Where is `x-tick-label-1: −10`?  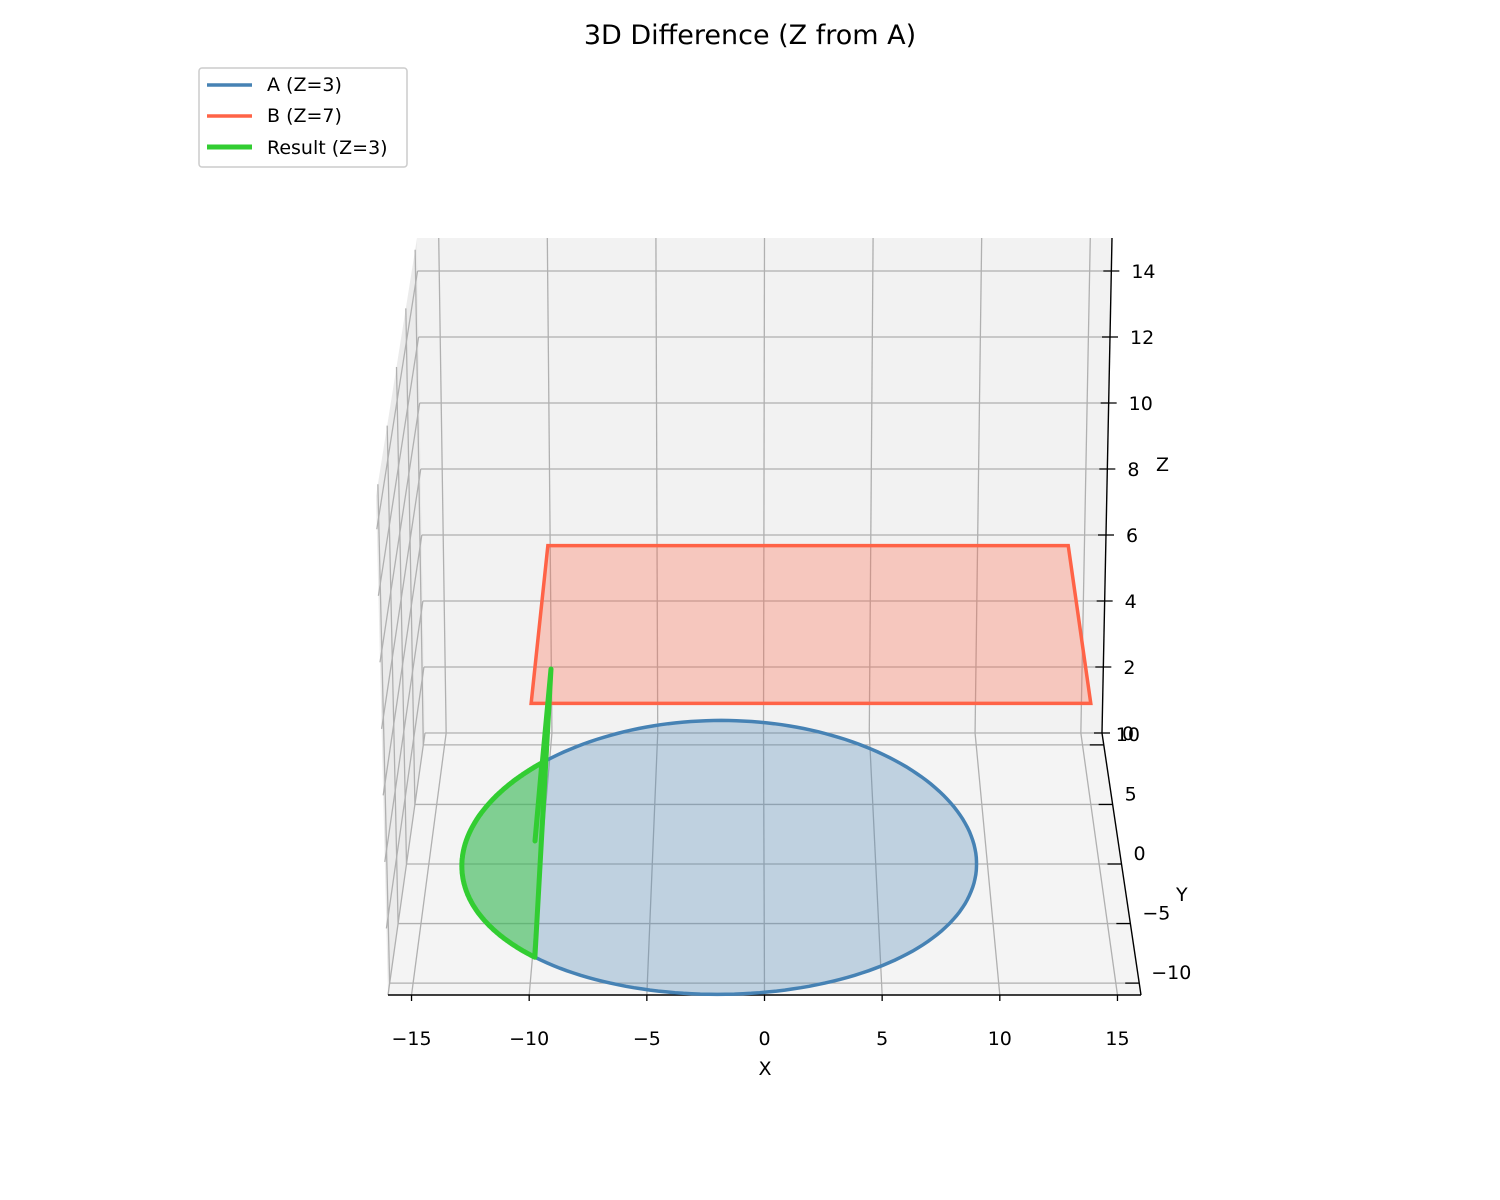
x-tick-label-1: −10 is located at coordinates (529, 1039).